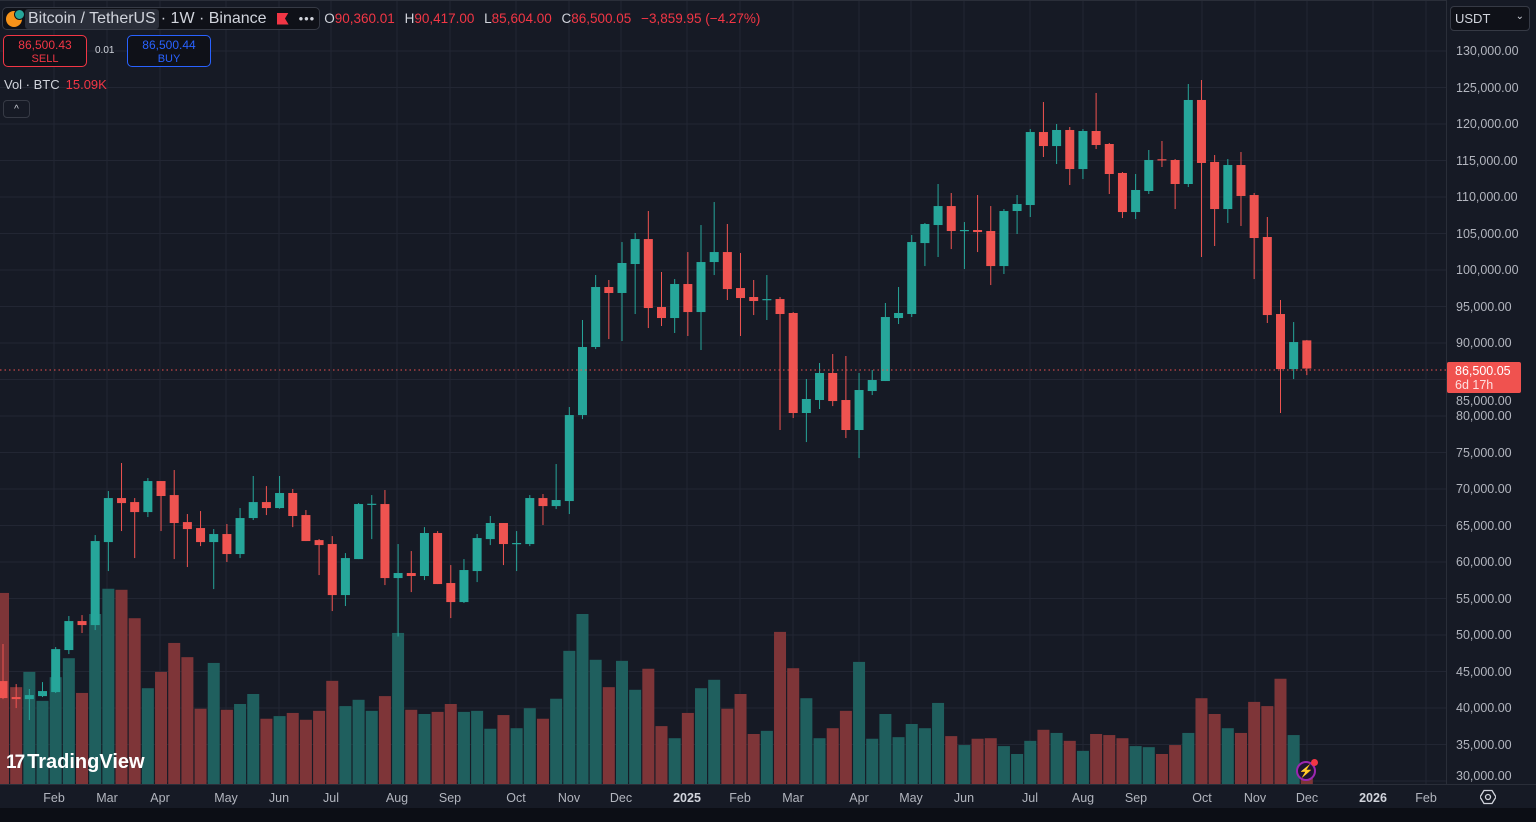 The image size is (1536, 822). I want to click on order-quantity: 0.01, so click(105, 50).